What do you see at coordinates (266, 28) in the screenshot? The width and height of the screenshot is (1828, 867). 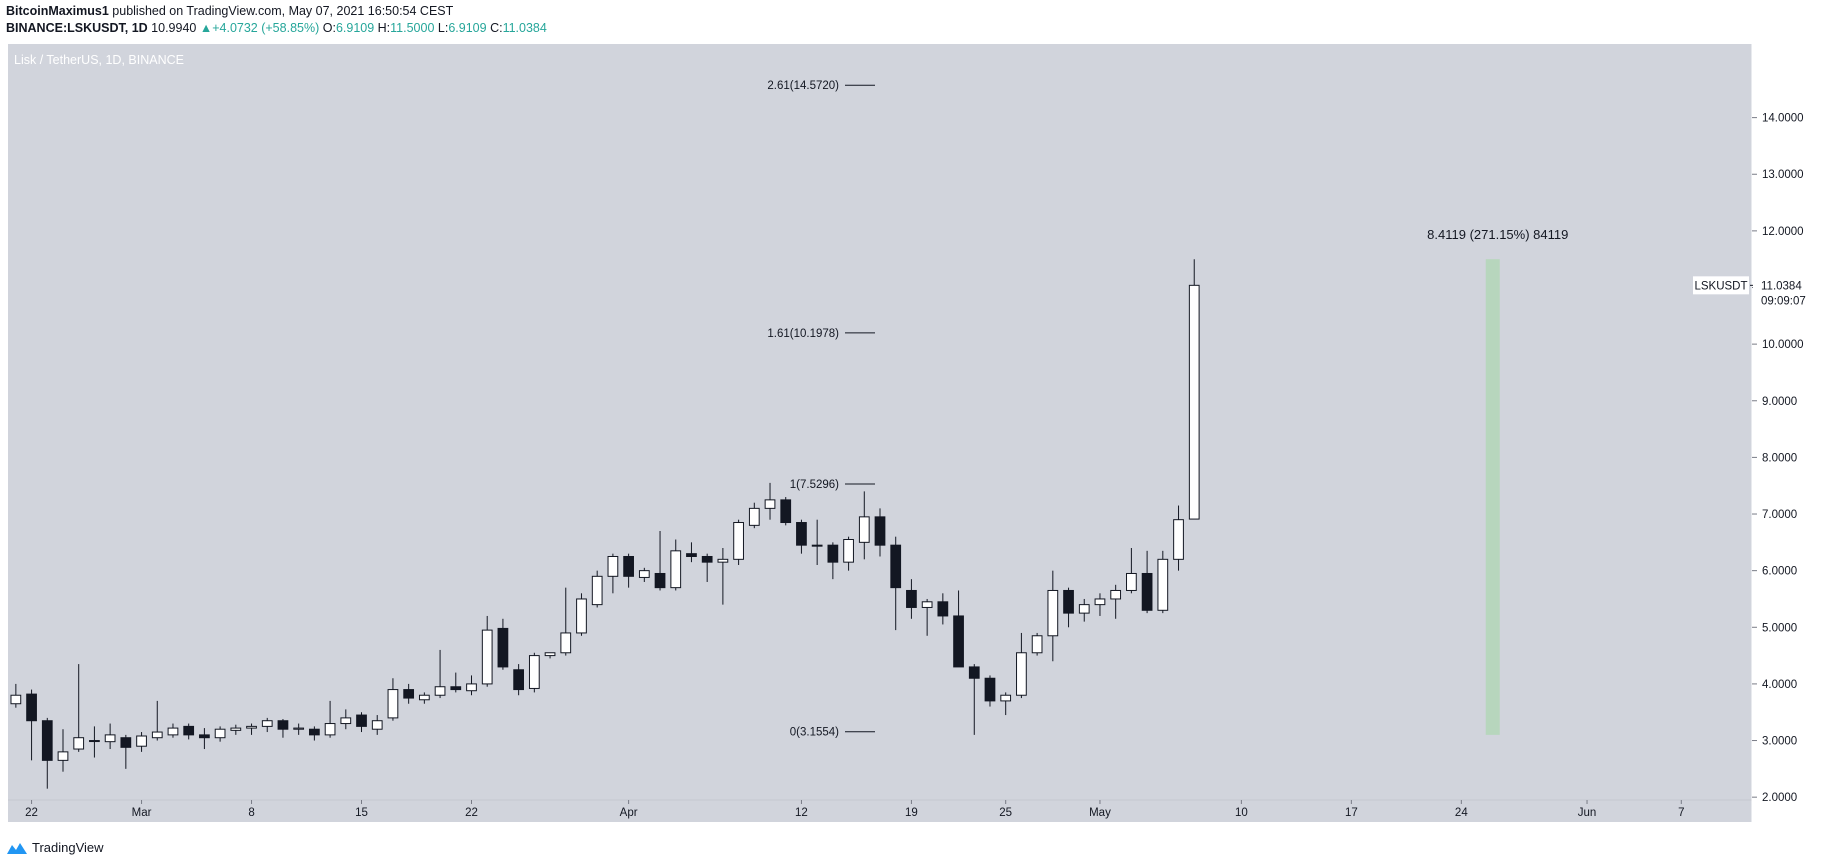 I see `price-change: +4.0732 (+58.85%)` at bounding box center [266, 28].